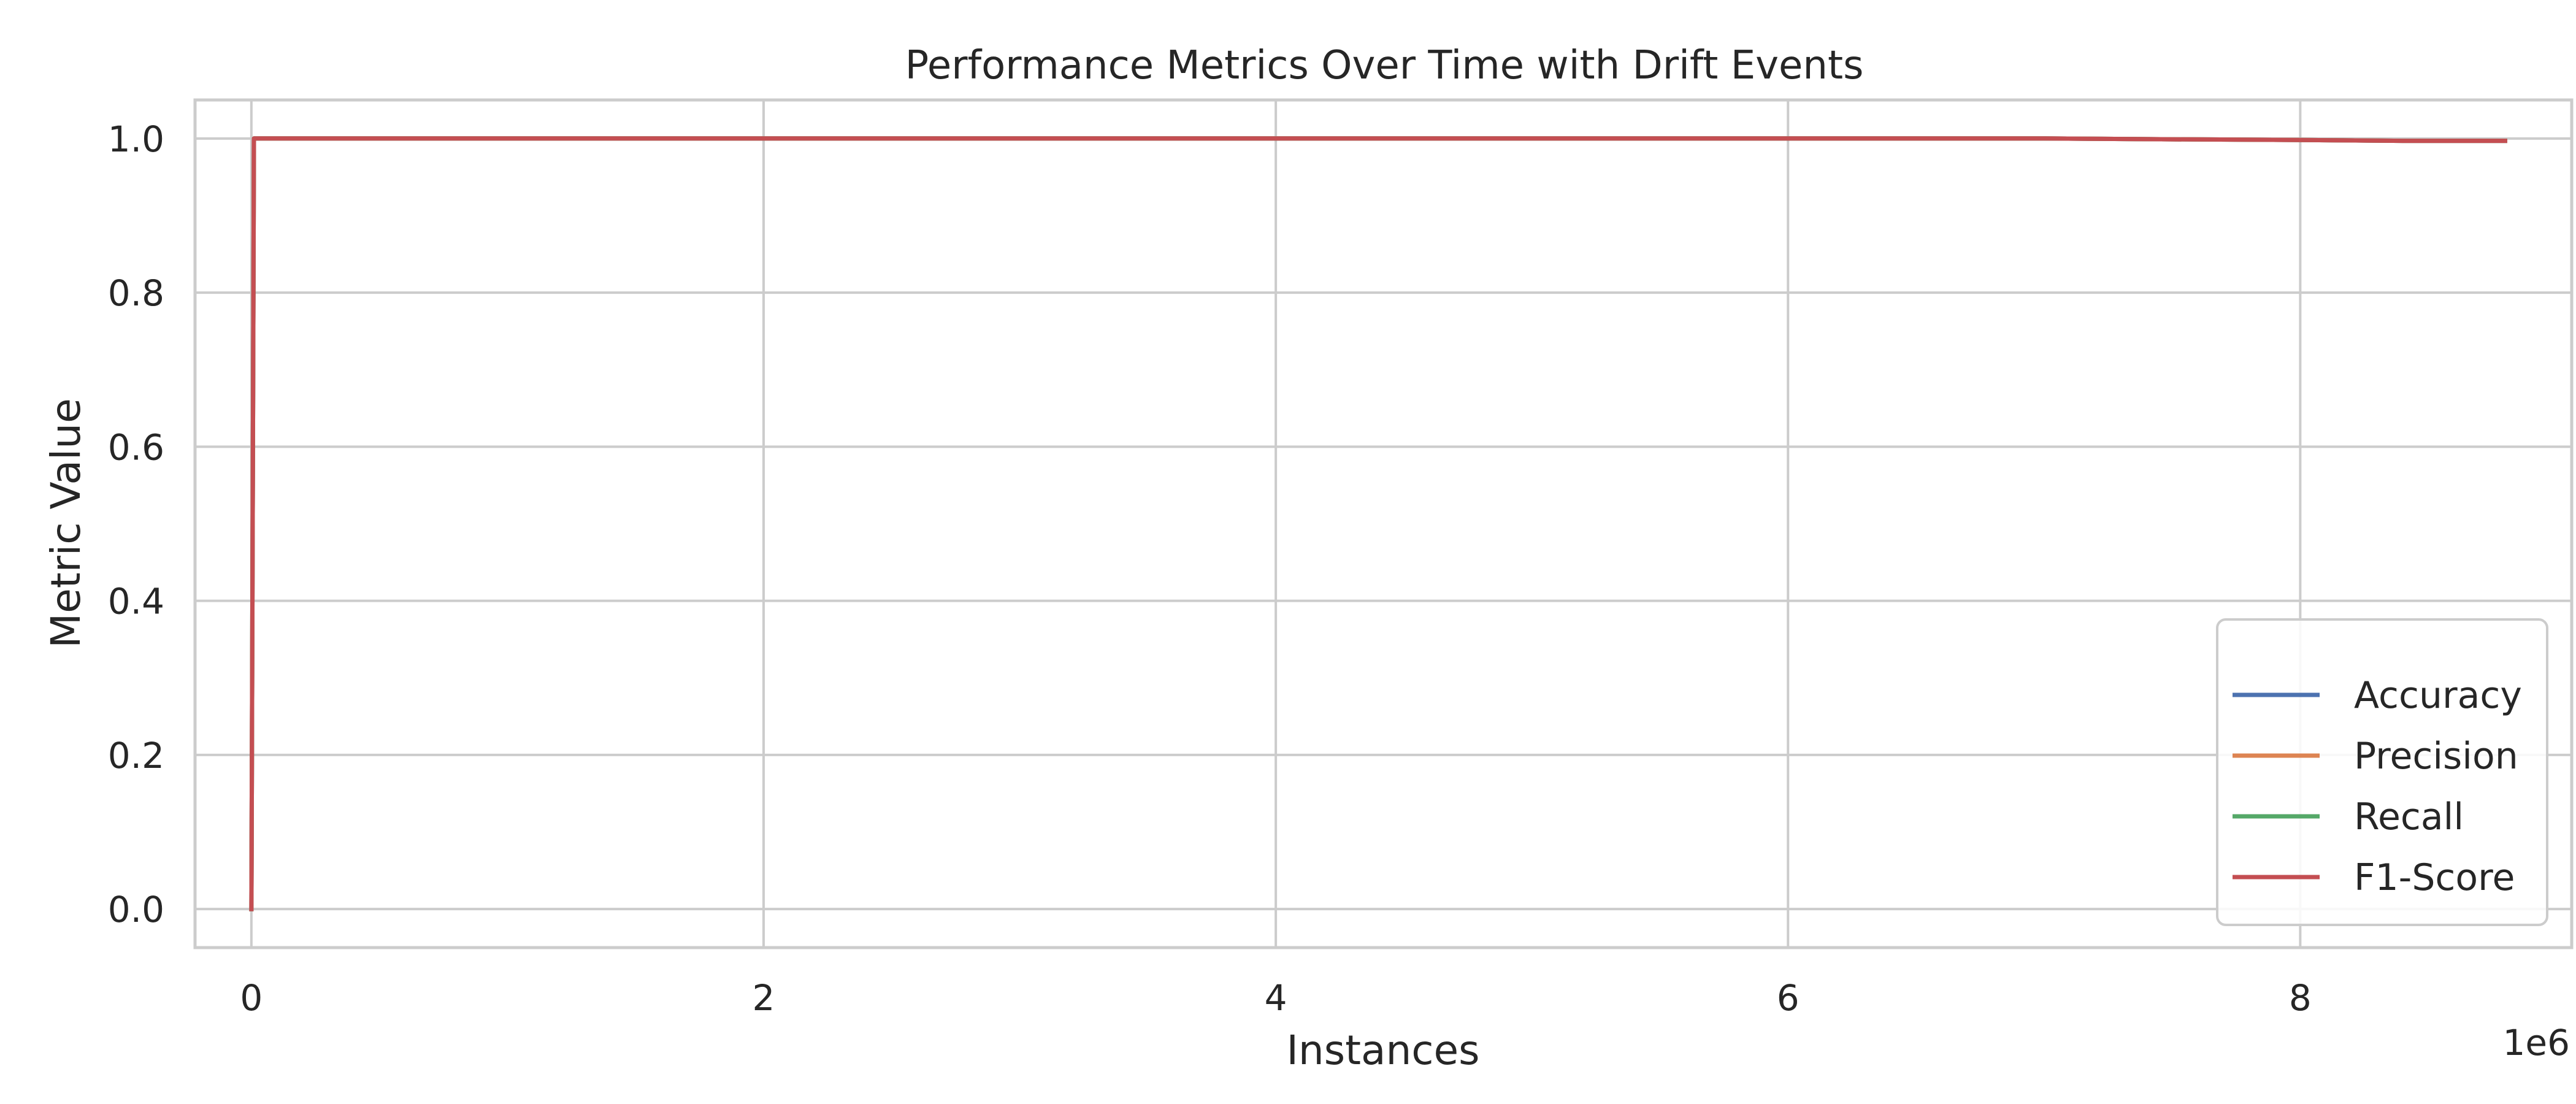  I want to click on legend-label-f1-score: F1-Score, so click(2434, 877).